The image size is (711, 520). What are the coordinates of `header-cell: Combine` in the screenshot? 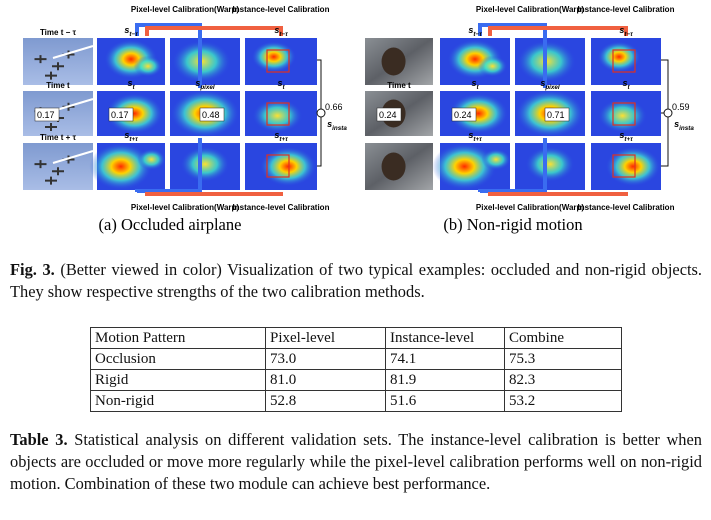 It's located at (563, 338).